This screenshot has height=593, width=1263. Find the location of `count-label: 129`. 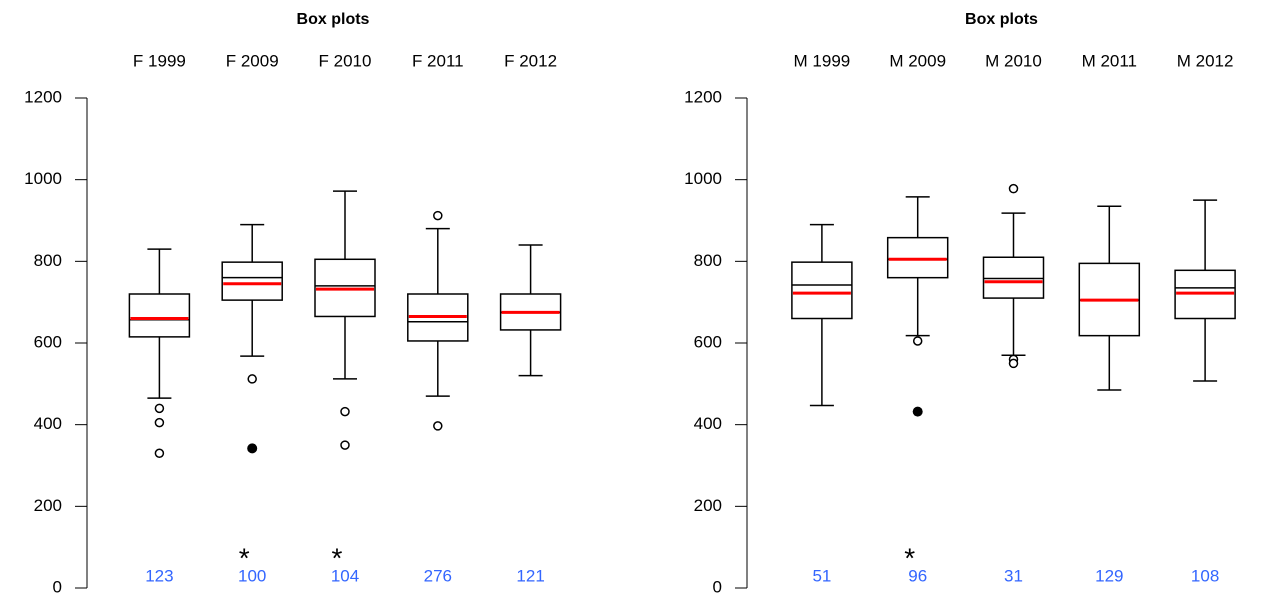

count-label: 129 is located at coordinates (1109, 575).